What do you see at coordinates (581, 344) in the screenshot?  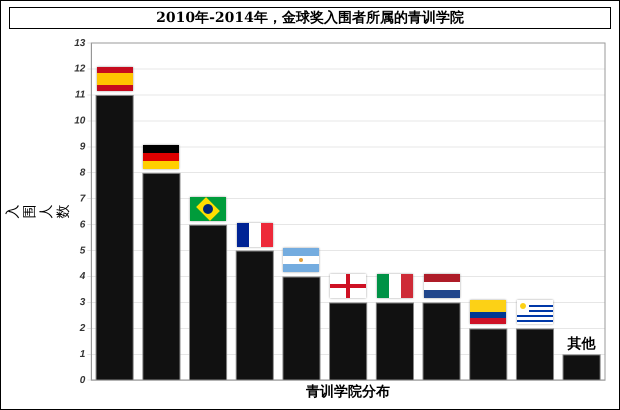 I see `x-tick-label: 其他` at bounding box center [581, 344].